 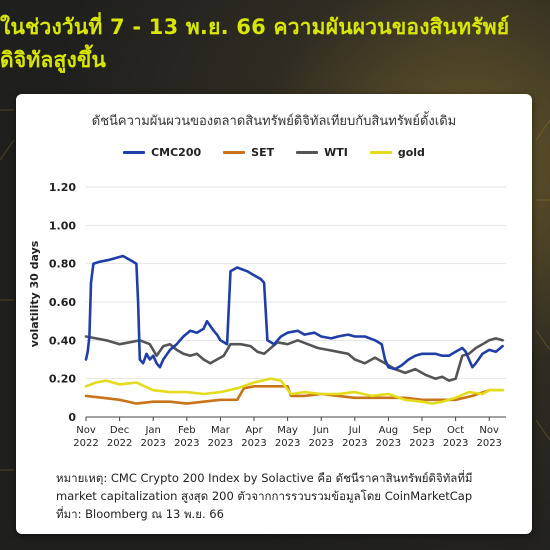 I want to click on y-tick-label: 1.20, so click(x=62, y=187).